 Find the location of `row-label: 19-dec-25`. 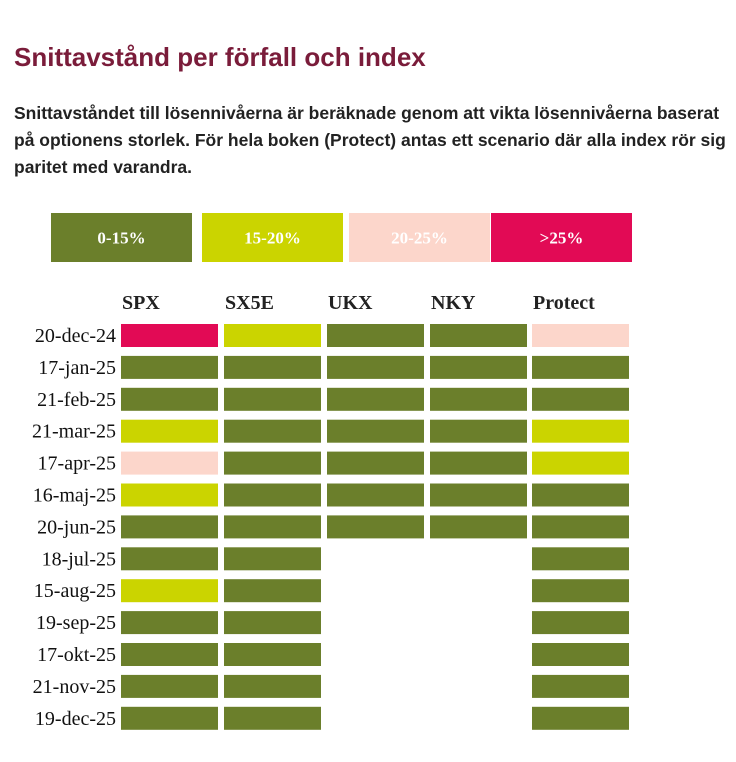

row-label: 19-dec-25 is located at coordinates (75, 719).